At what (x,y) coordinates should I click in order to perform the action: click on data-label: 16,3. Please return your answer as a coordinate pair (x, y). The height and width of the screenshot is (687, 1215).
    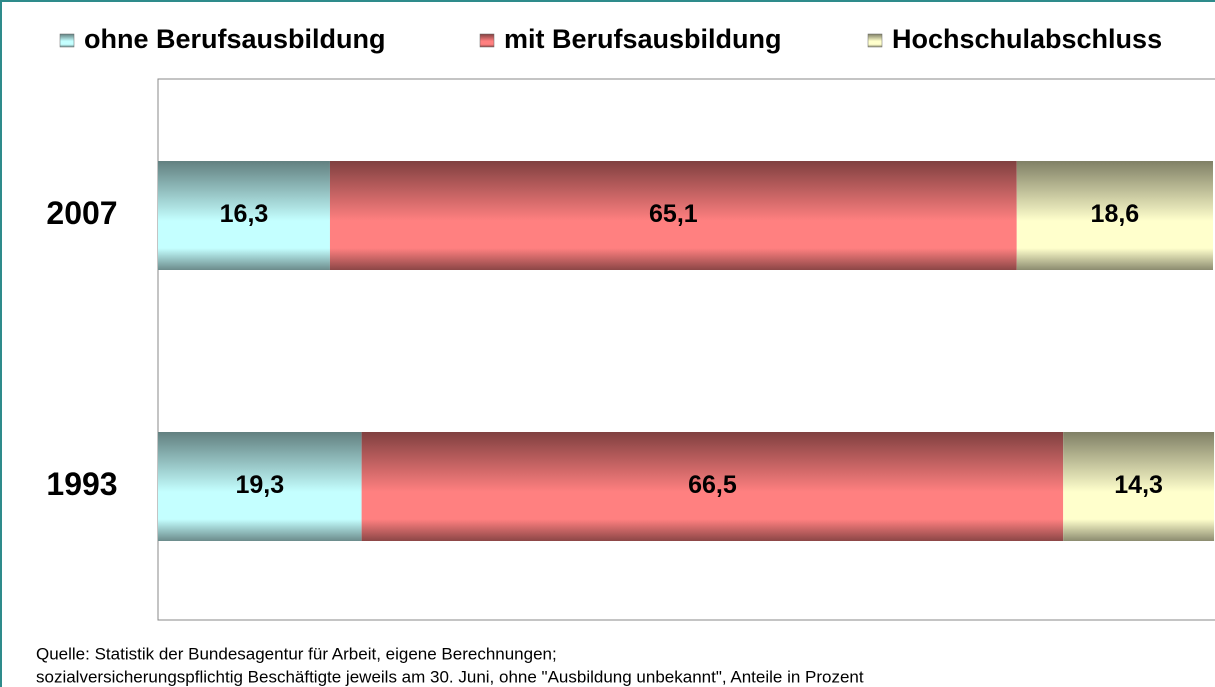
    Looking at the image, I should click on (244, 214).